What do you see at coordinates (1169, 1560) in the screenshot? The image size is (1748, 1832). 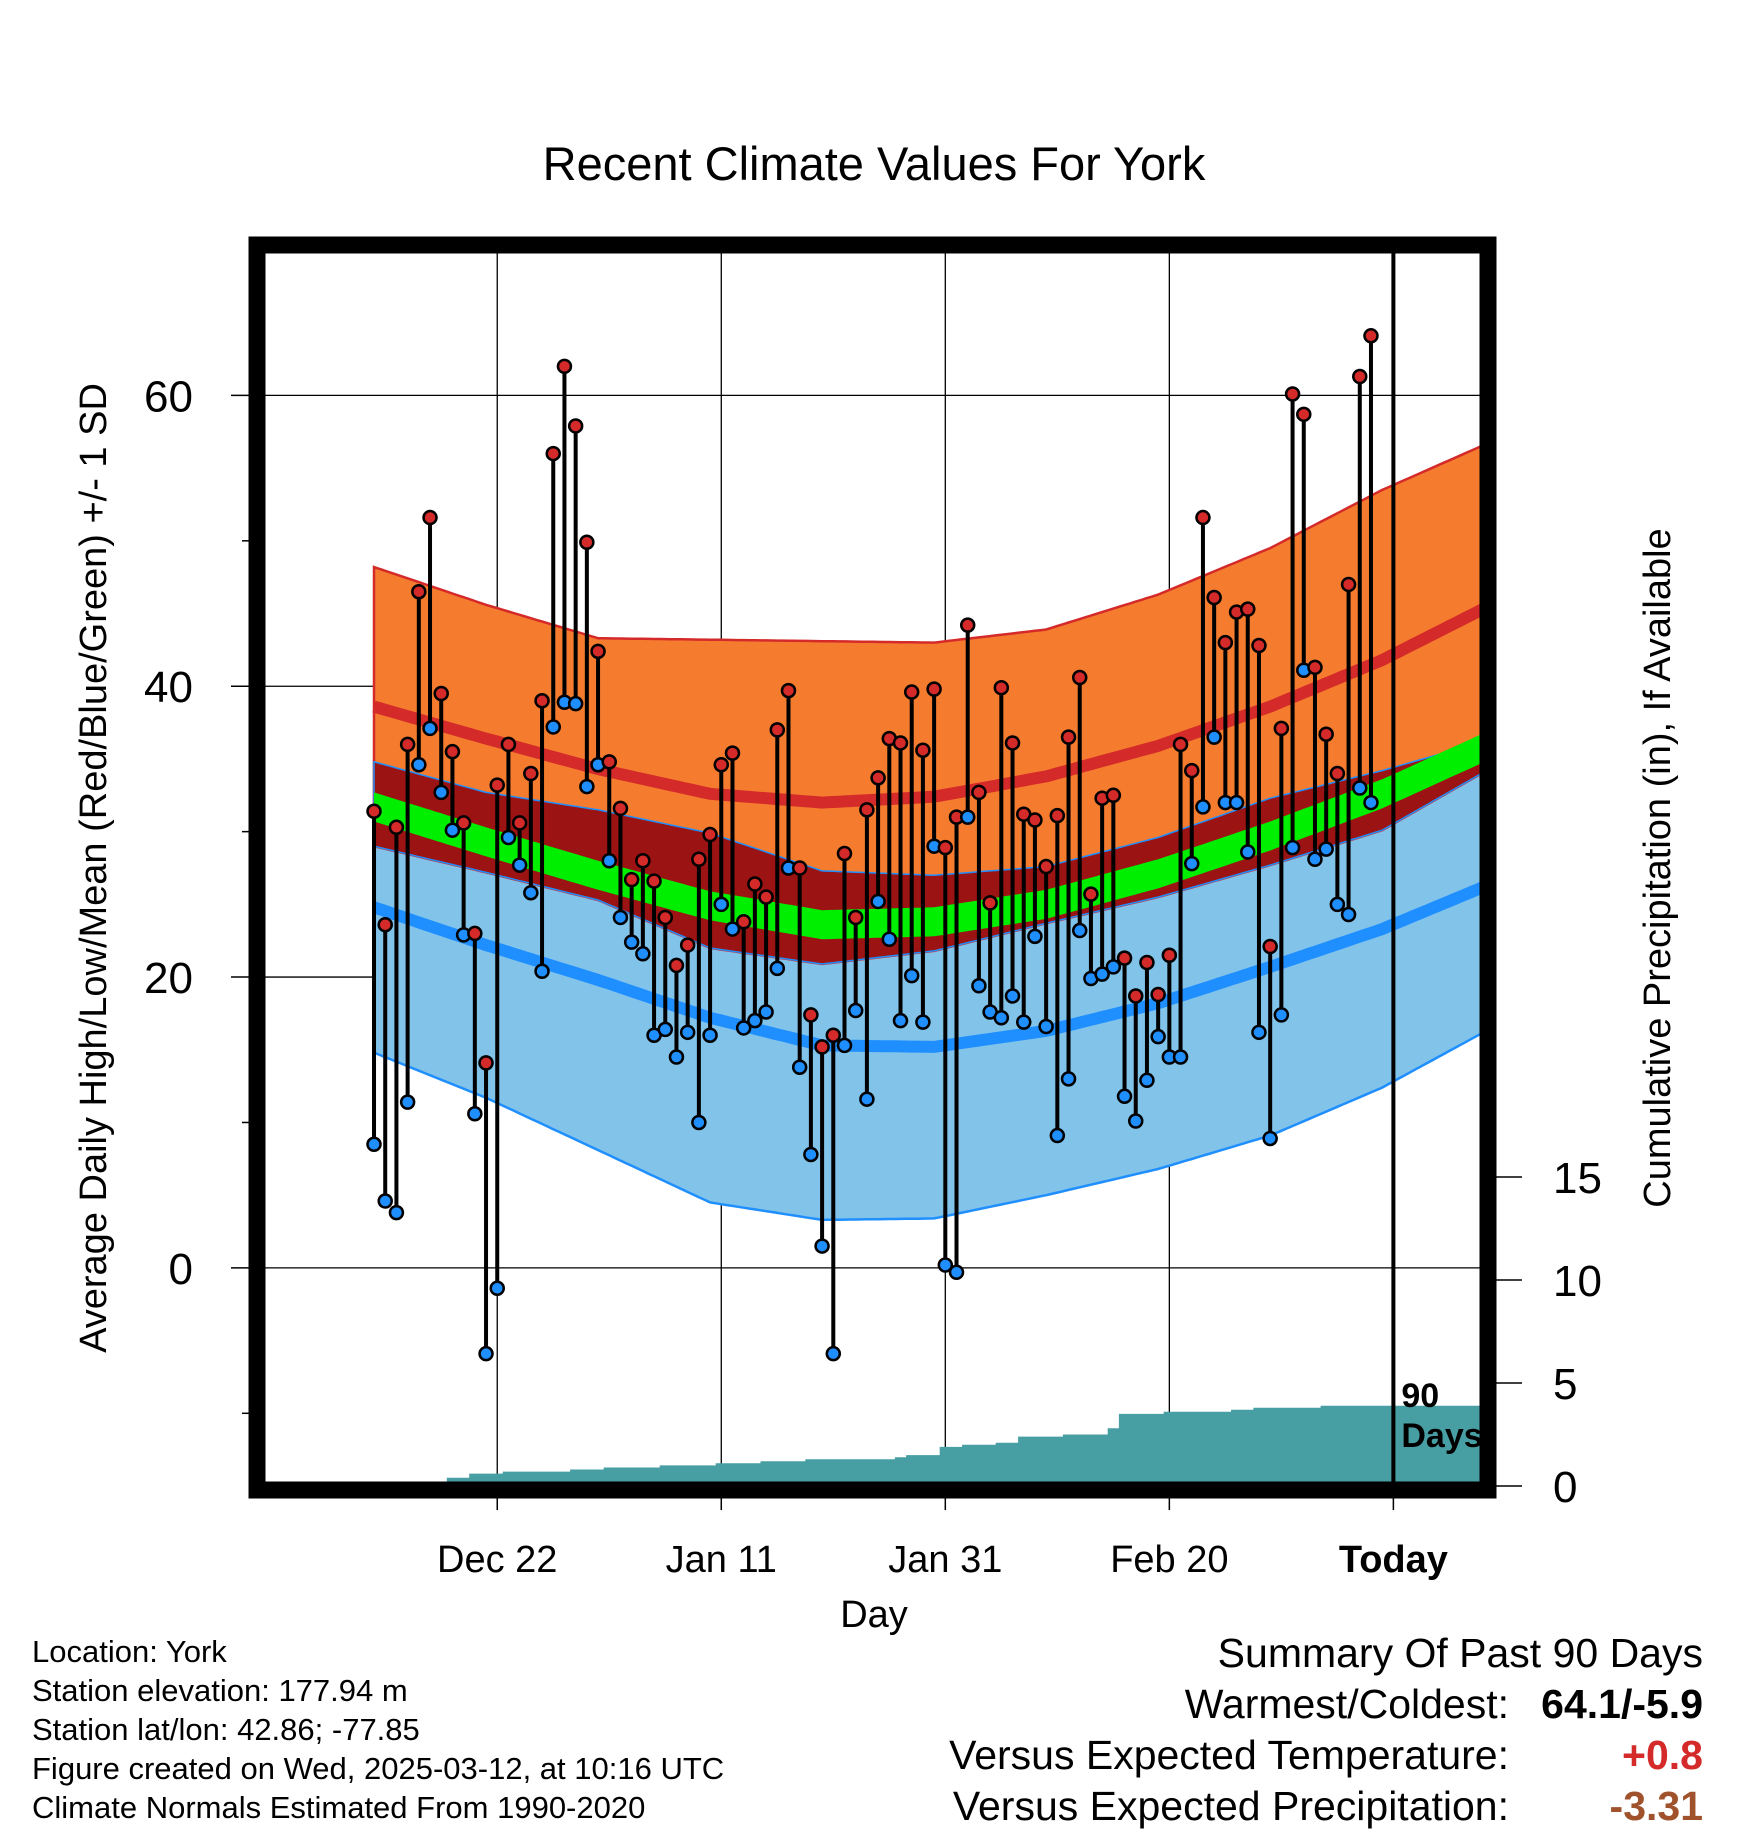 I see `x-tick-label: Feb 20` at bounding box center [1169, 1560].